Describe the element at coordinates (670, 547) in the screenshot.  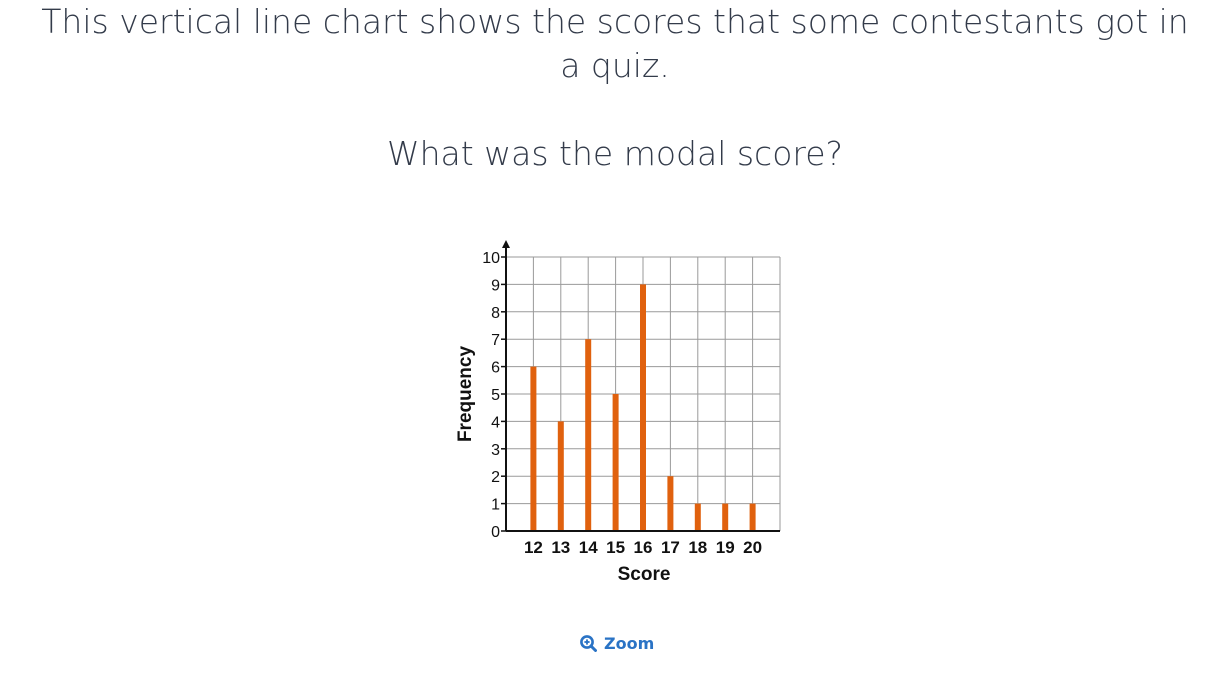
I see `x-tick-label: 17` at that location.